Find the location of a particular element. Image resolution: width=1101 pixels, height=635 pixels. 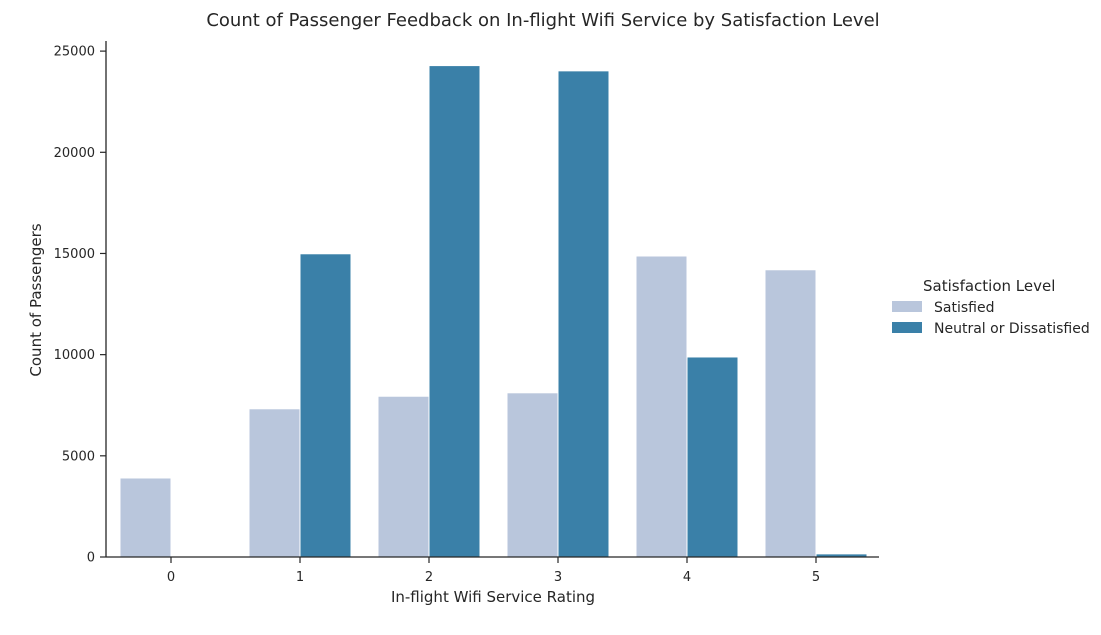

legend-label-satisfied: Satisfied is located at coordinates (964, 308).